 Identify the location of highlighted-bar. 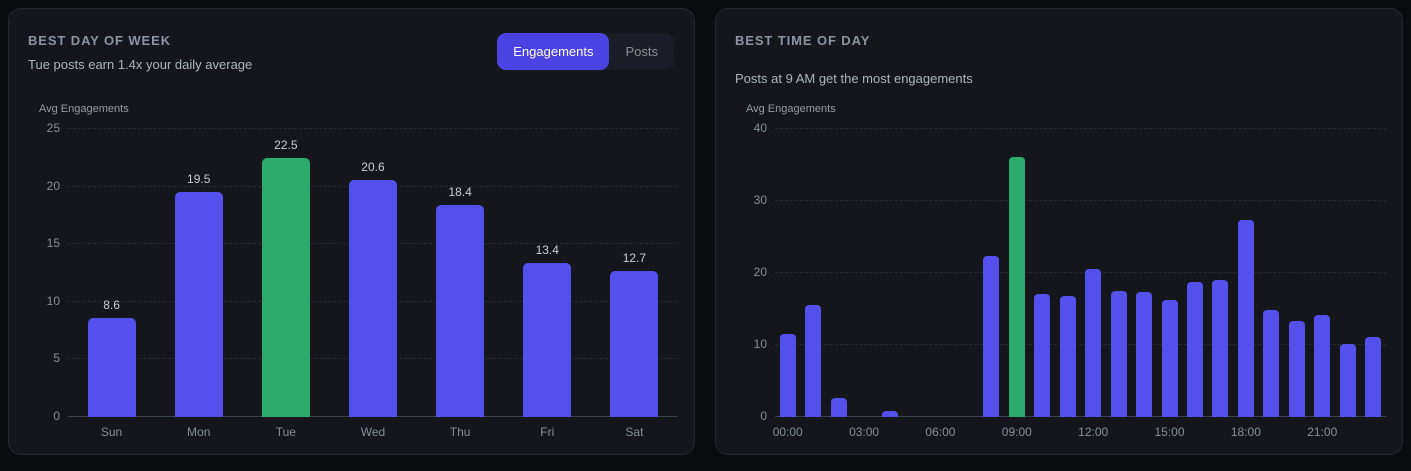
(1016, 287).